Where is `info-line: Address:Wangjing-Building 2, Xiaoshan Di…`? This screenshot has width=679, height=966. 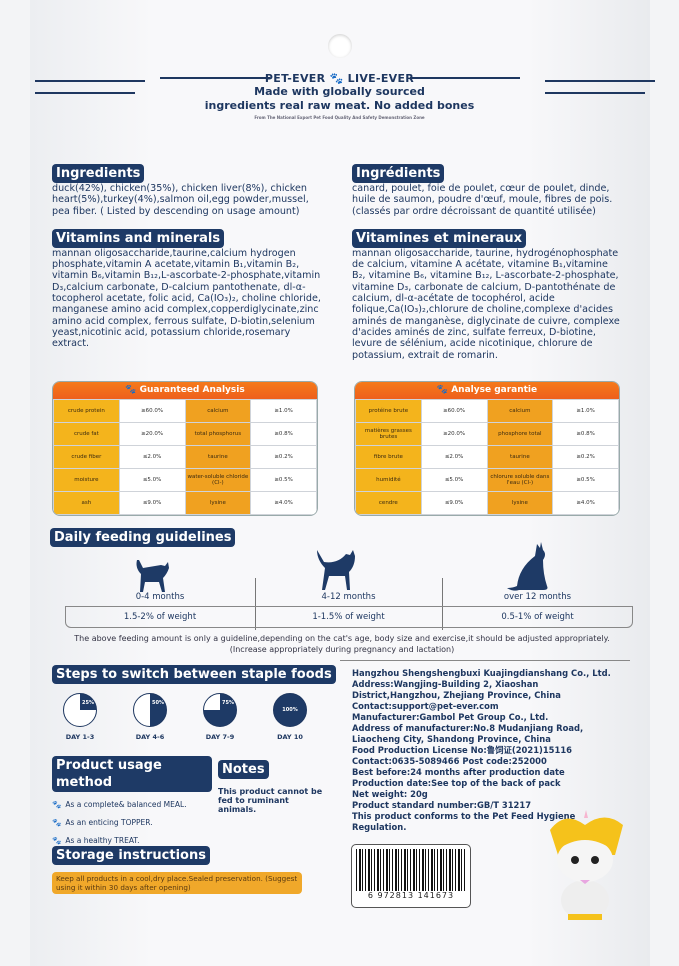 info-line: Address:Wangjing-Building 2, Xiaoshan Di… is located at coordinates (456, 689).